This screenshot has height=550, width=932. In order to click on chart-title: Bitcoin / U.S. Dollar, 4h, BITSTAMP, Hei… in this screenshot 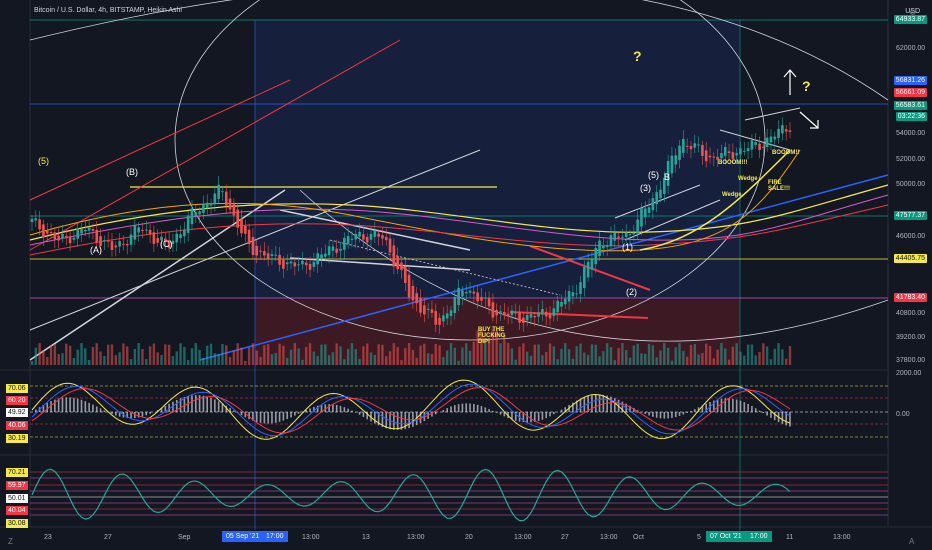, I will do `click(108, 10)`.